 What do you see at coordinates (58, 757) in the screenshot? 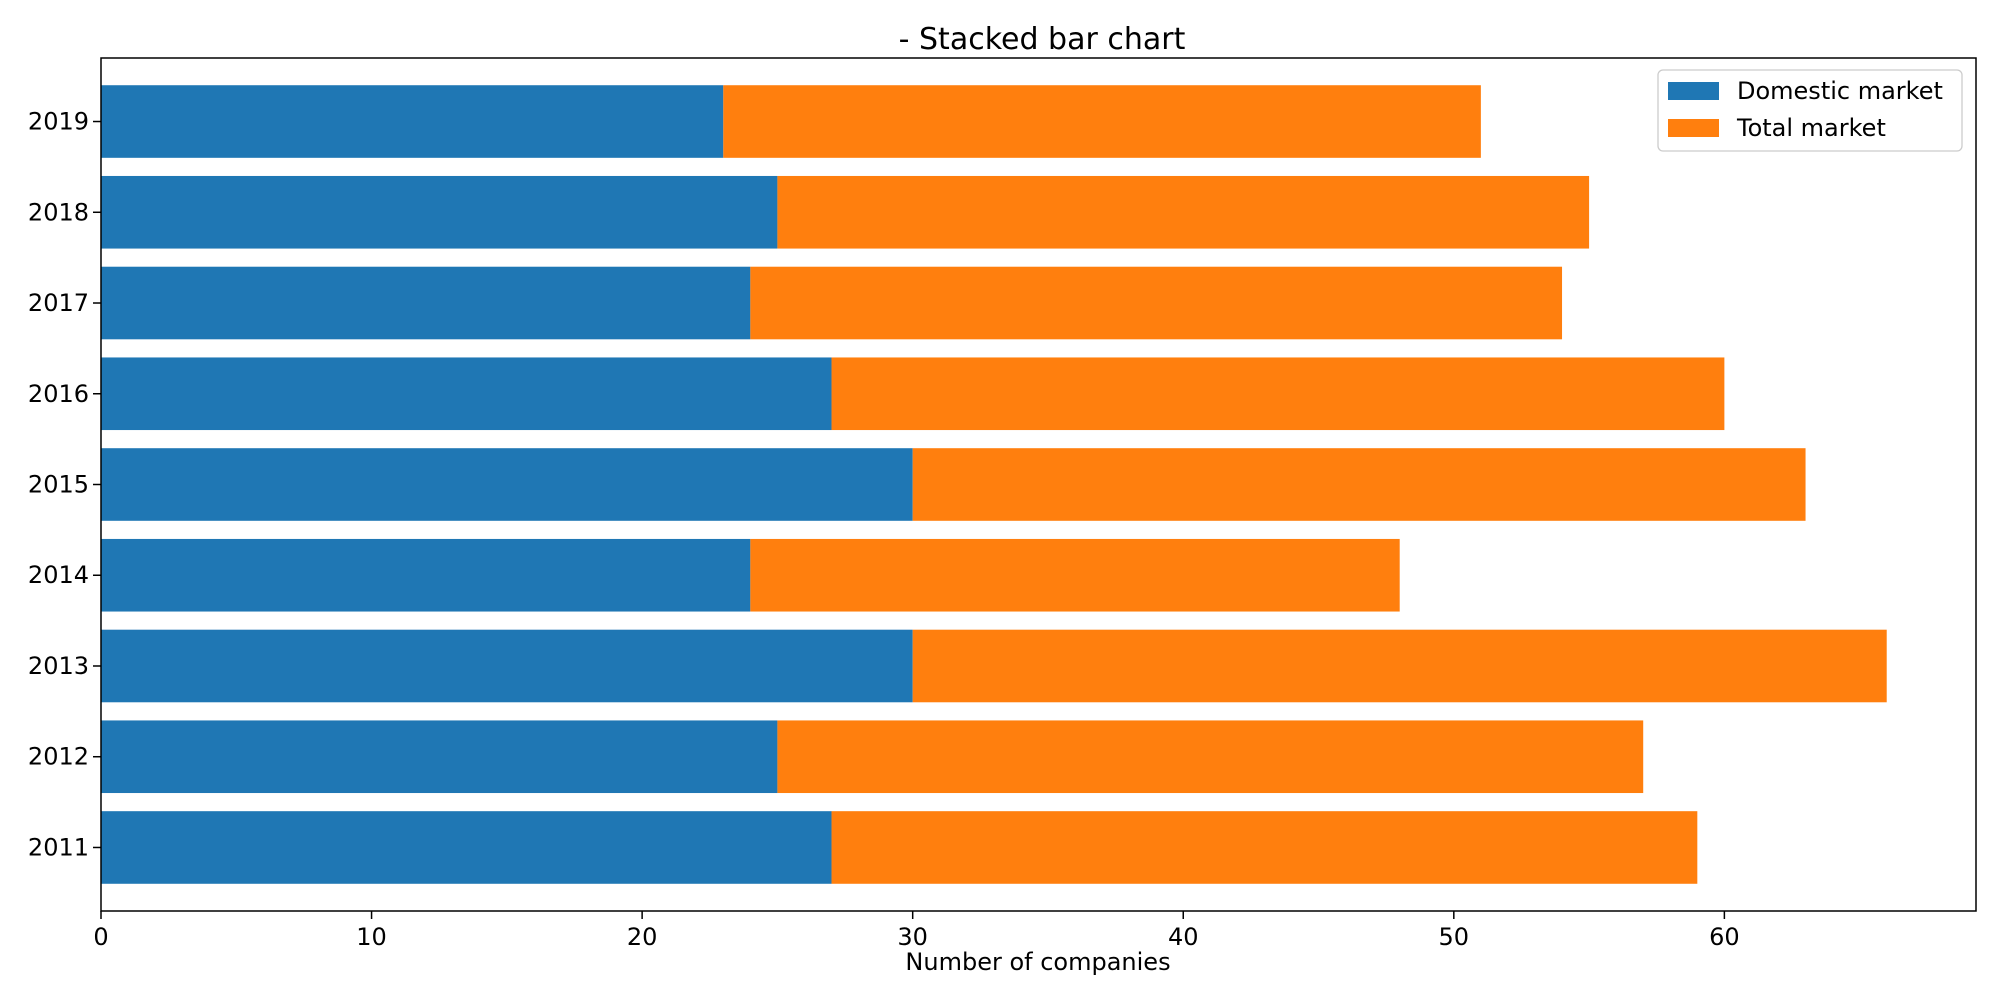
I see `y-tick-label: 2012` at bounding box center [58, 757].